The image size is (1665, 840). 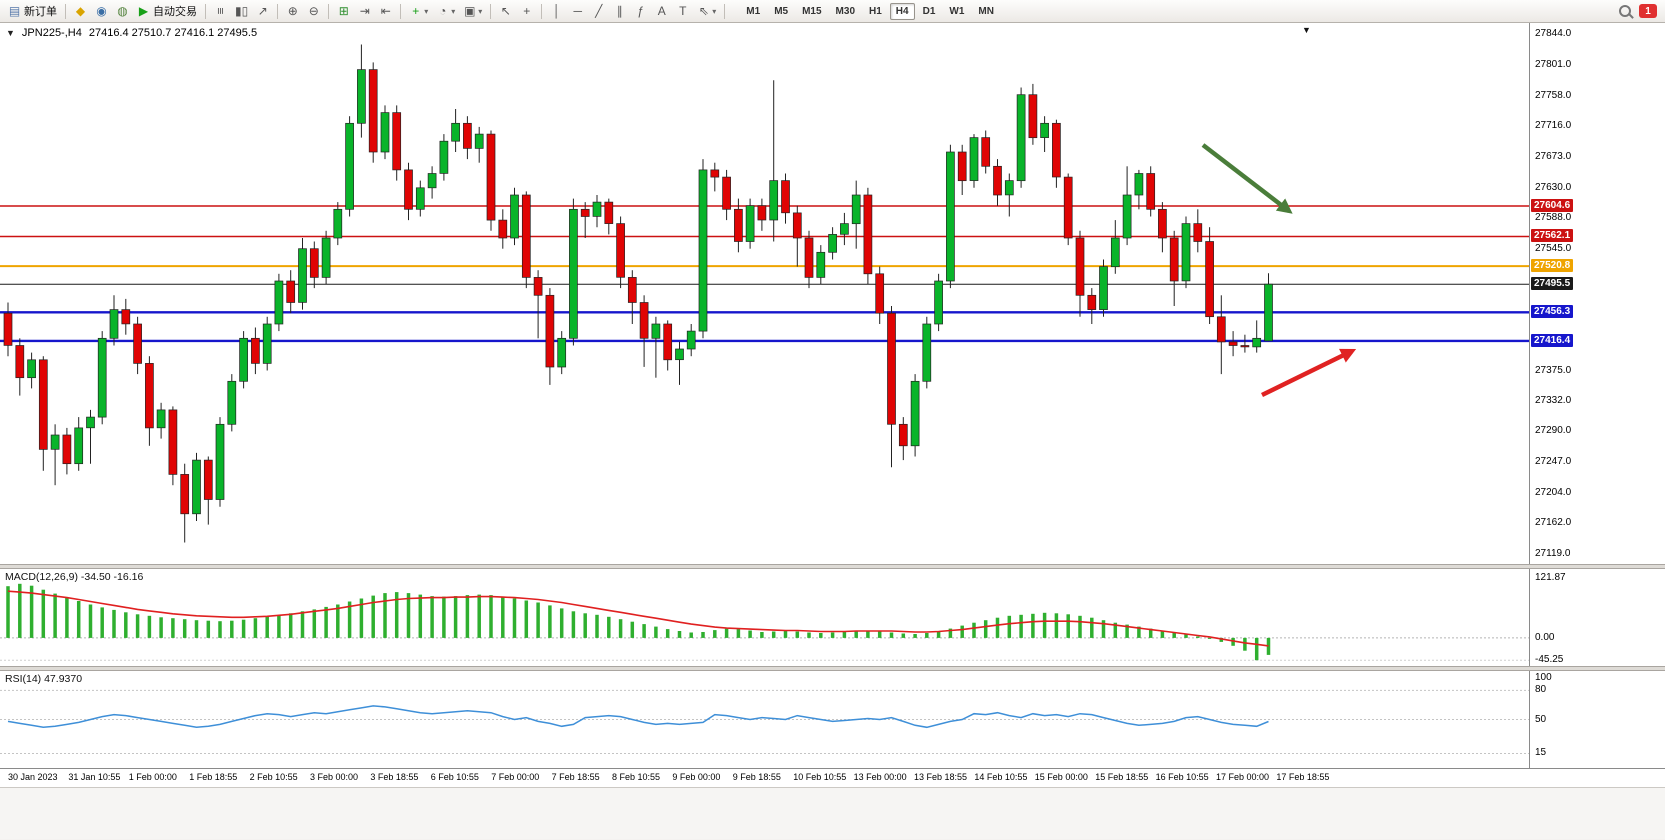 I want to click on vertical-line-icon: │, so click(x=557, y=11).